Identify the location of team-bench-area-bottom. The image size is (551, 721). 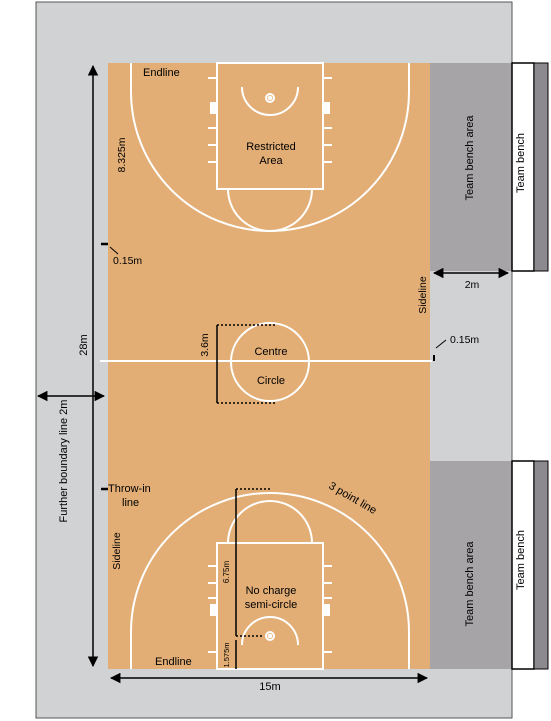
(471, 565).